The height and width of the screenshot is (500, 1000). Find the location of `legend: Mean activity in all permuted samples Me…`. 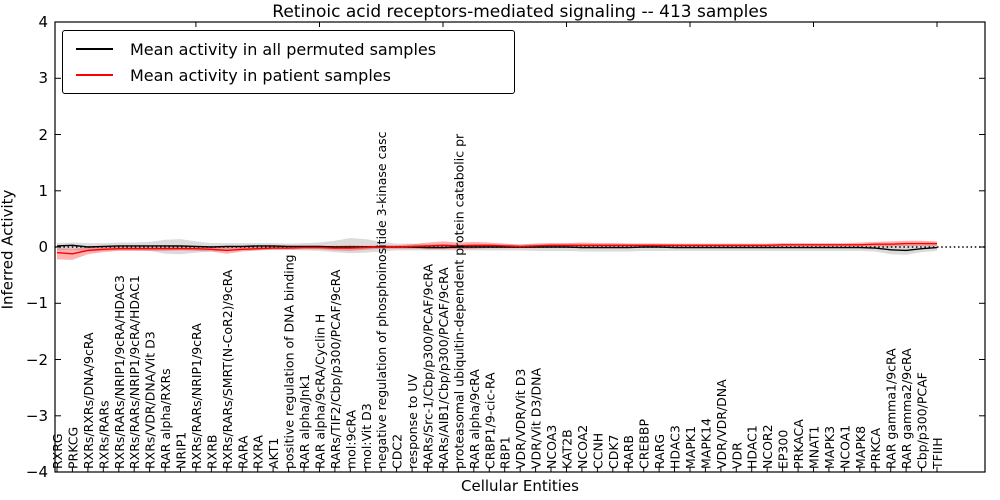

legend: Mean activity in all permuted samples Me… is located at coordinates (288, 62).